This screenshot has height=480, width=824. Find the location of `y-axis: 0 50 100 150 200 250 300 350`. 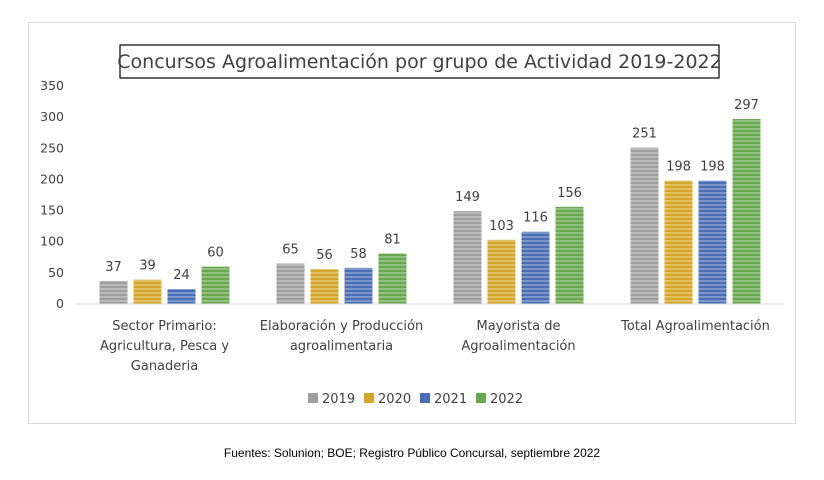

y-axis: 0 50 100 150 200 250 300 350 is located at coordinates (52, 194).